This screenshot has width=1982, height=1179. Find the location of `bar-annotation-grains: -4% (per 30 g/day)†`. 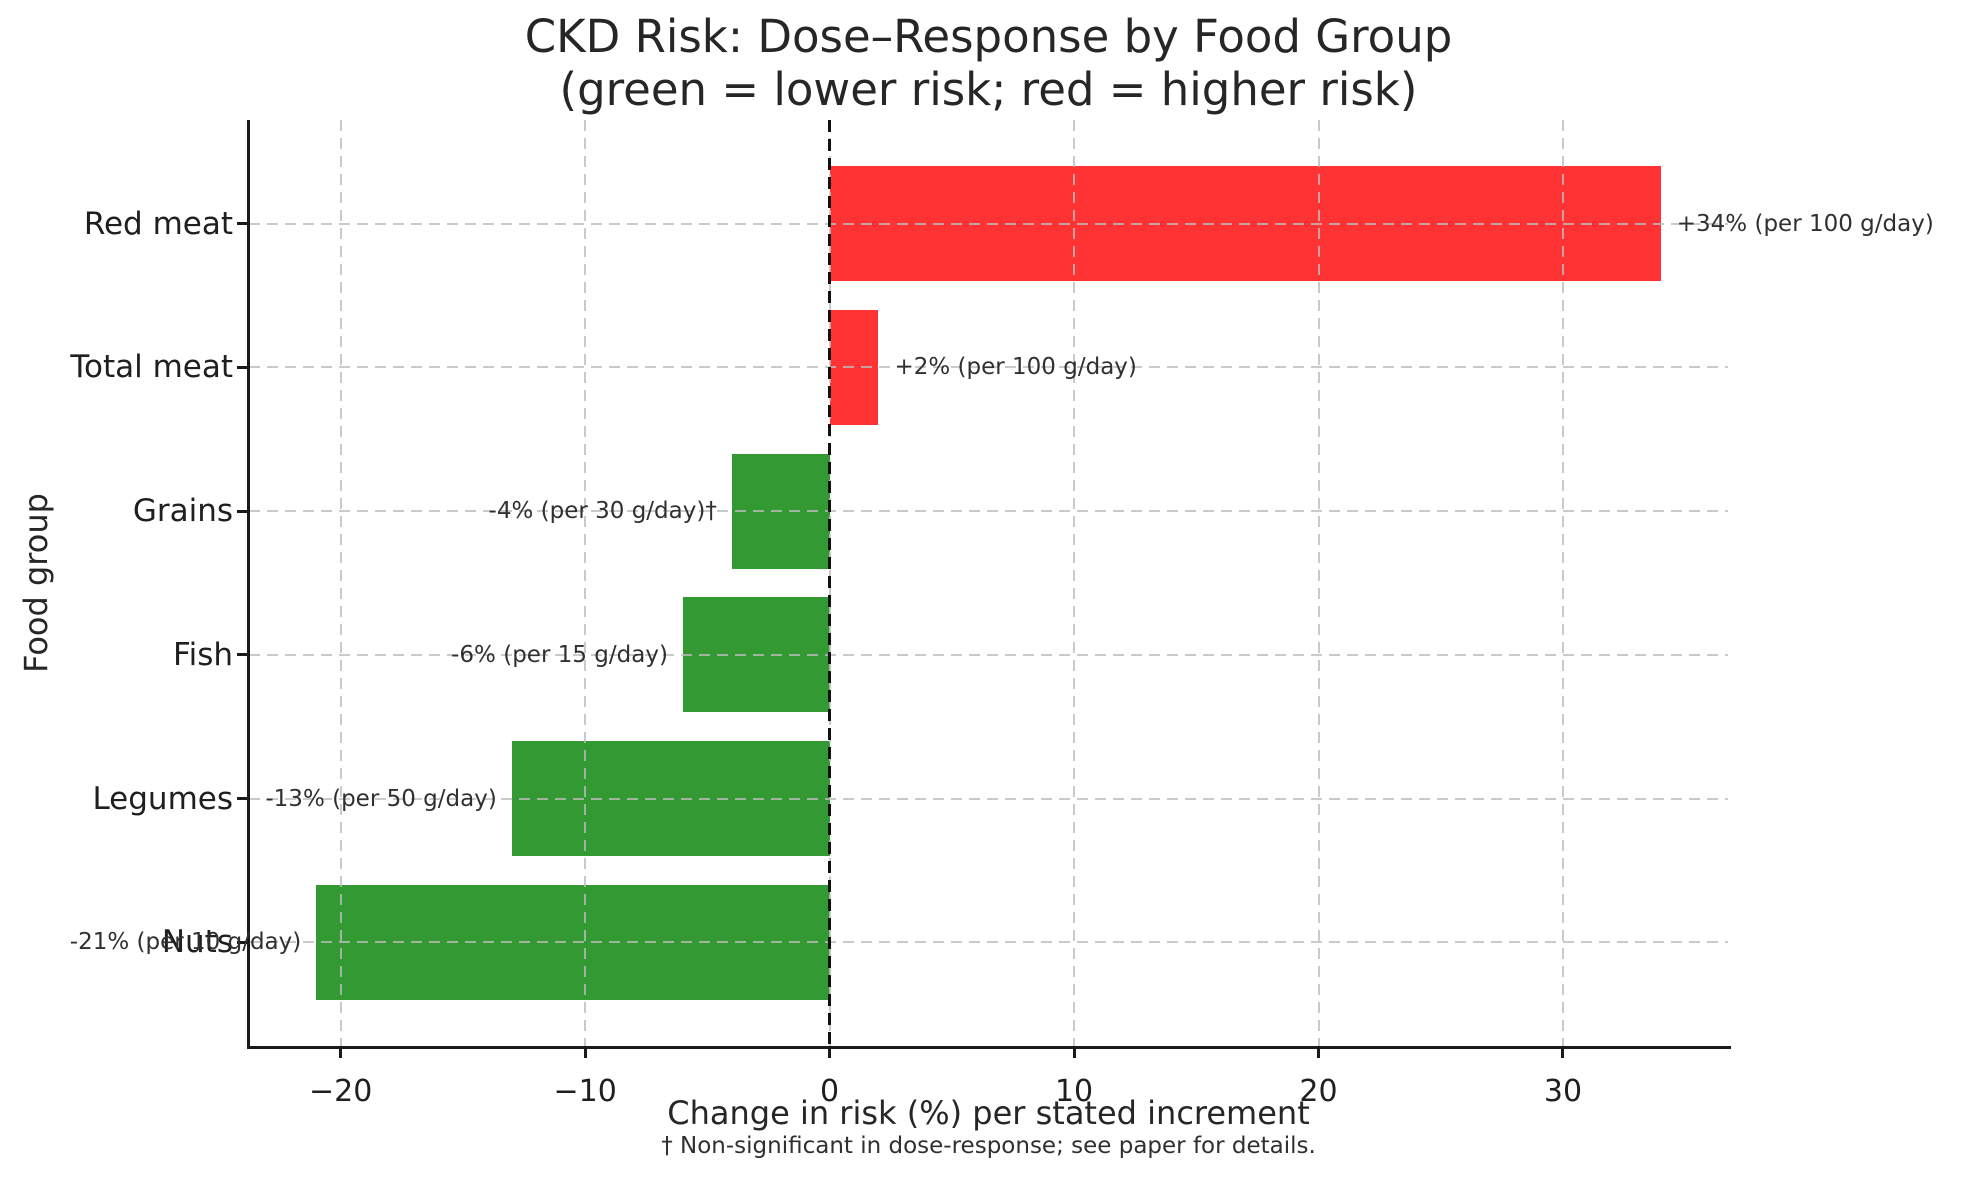

bar-annotation-grains: -4% (per 30 g/day)† is located at coordinates (602, 511).